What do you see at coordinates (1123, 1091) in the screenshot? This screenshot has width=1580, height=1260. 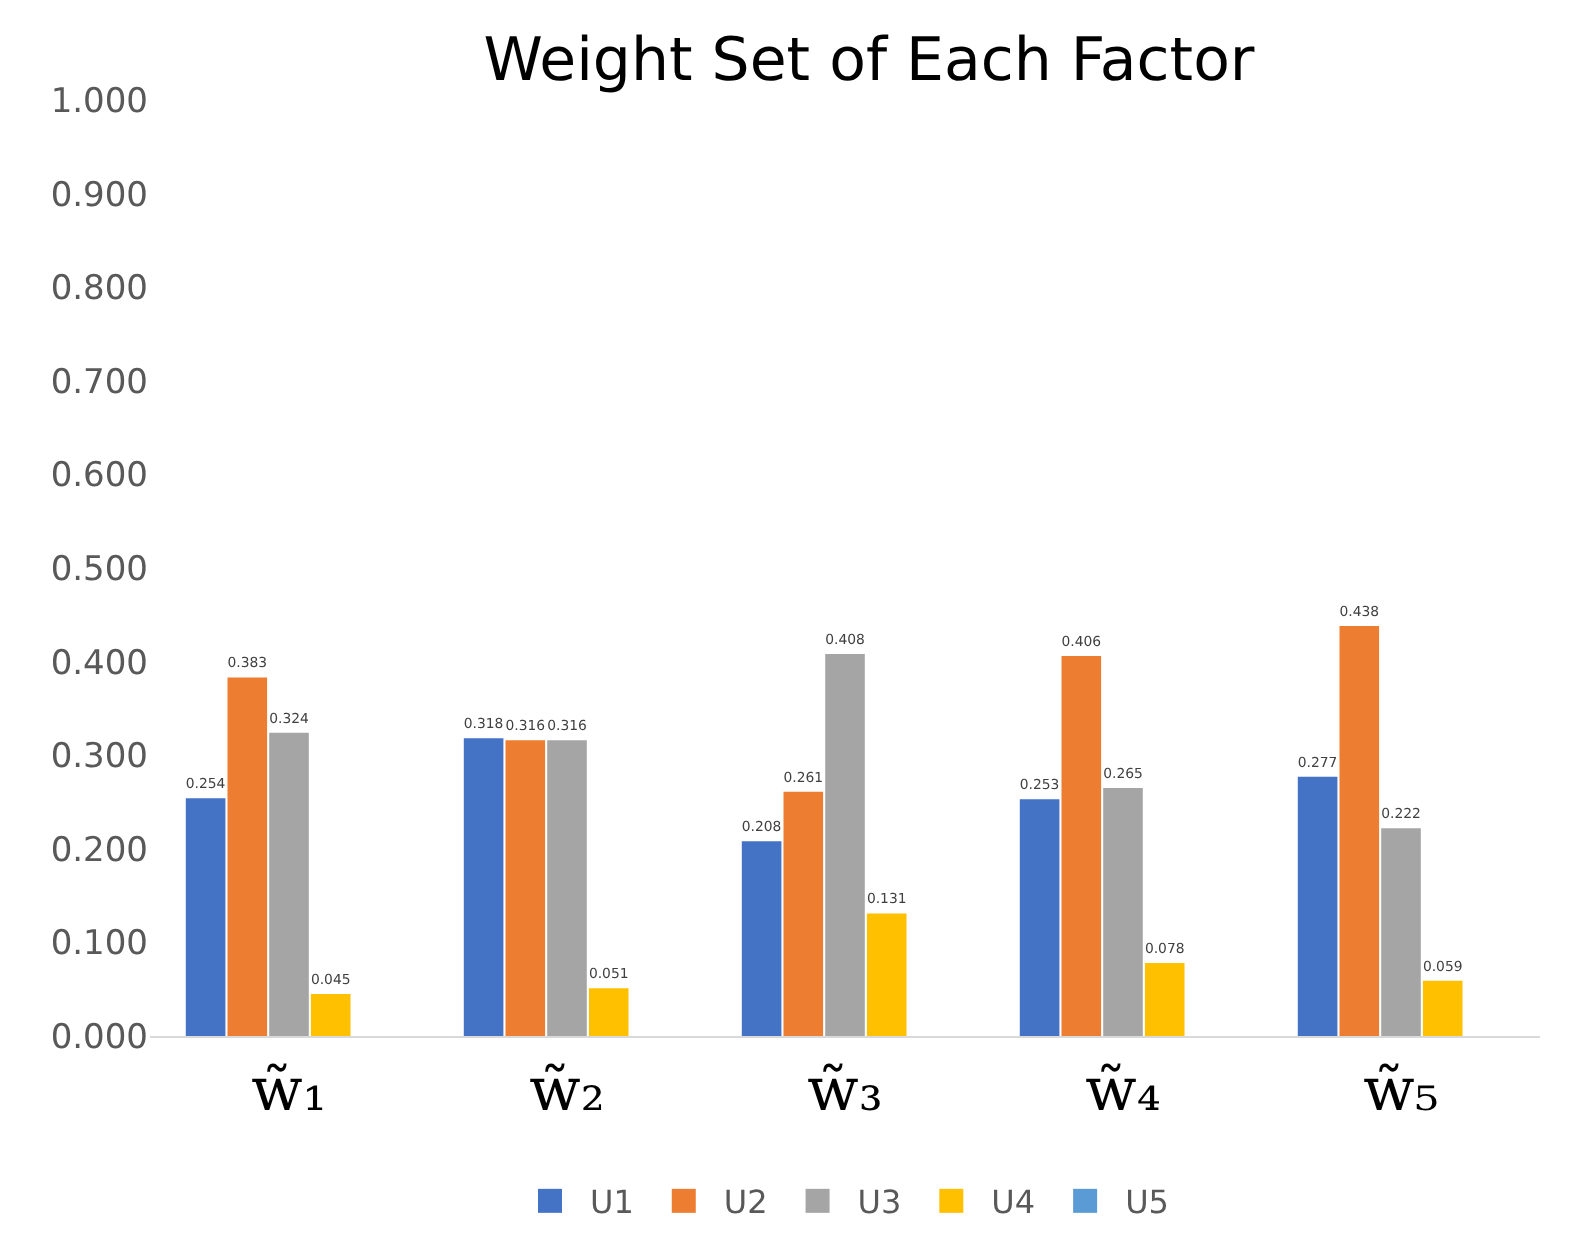 I see `x-tick-label: w̃₄` at bounding box center [1123, 1091].